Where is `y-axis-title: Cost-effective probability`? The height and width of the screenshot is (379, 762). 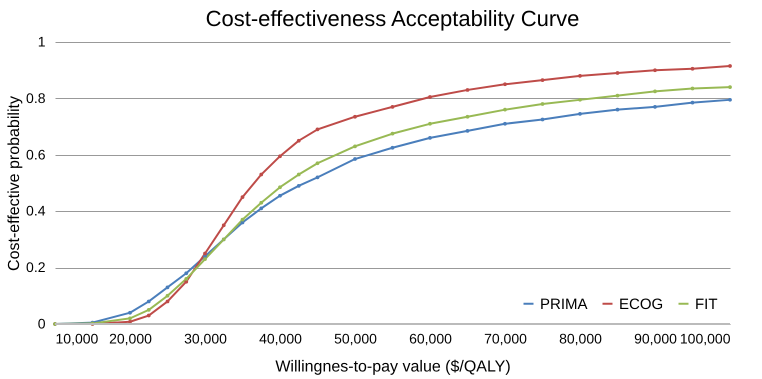 y-axis-title: Cost-effective probability is located at coordinates (15, 183).